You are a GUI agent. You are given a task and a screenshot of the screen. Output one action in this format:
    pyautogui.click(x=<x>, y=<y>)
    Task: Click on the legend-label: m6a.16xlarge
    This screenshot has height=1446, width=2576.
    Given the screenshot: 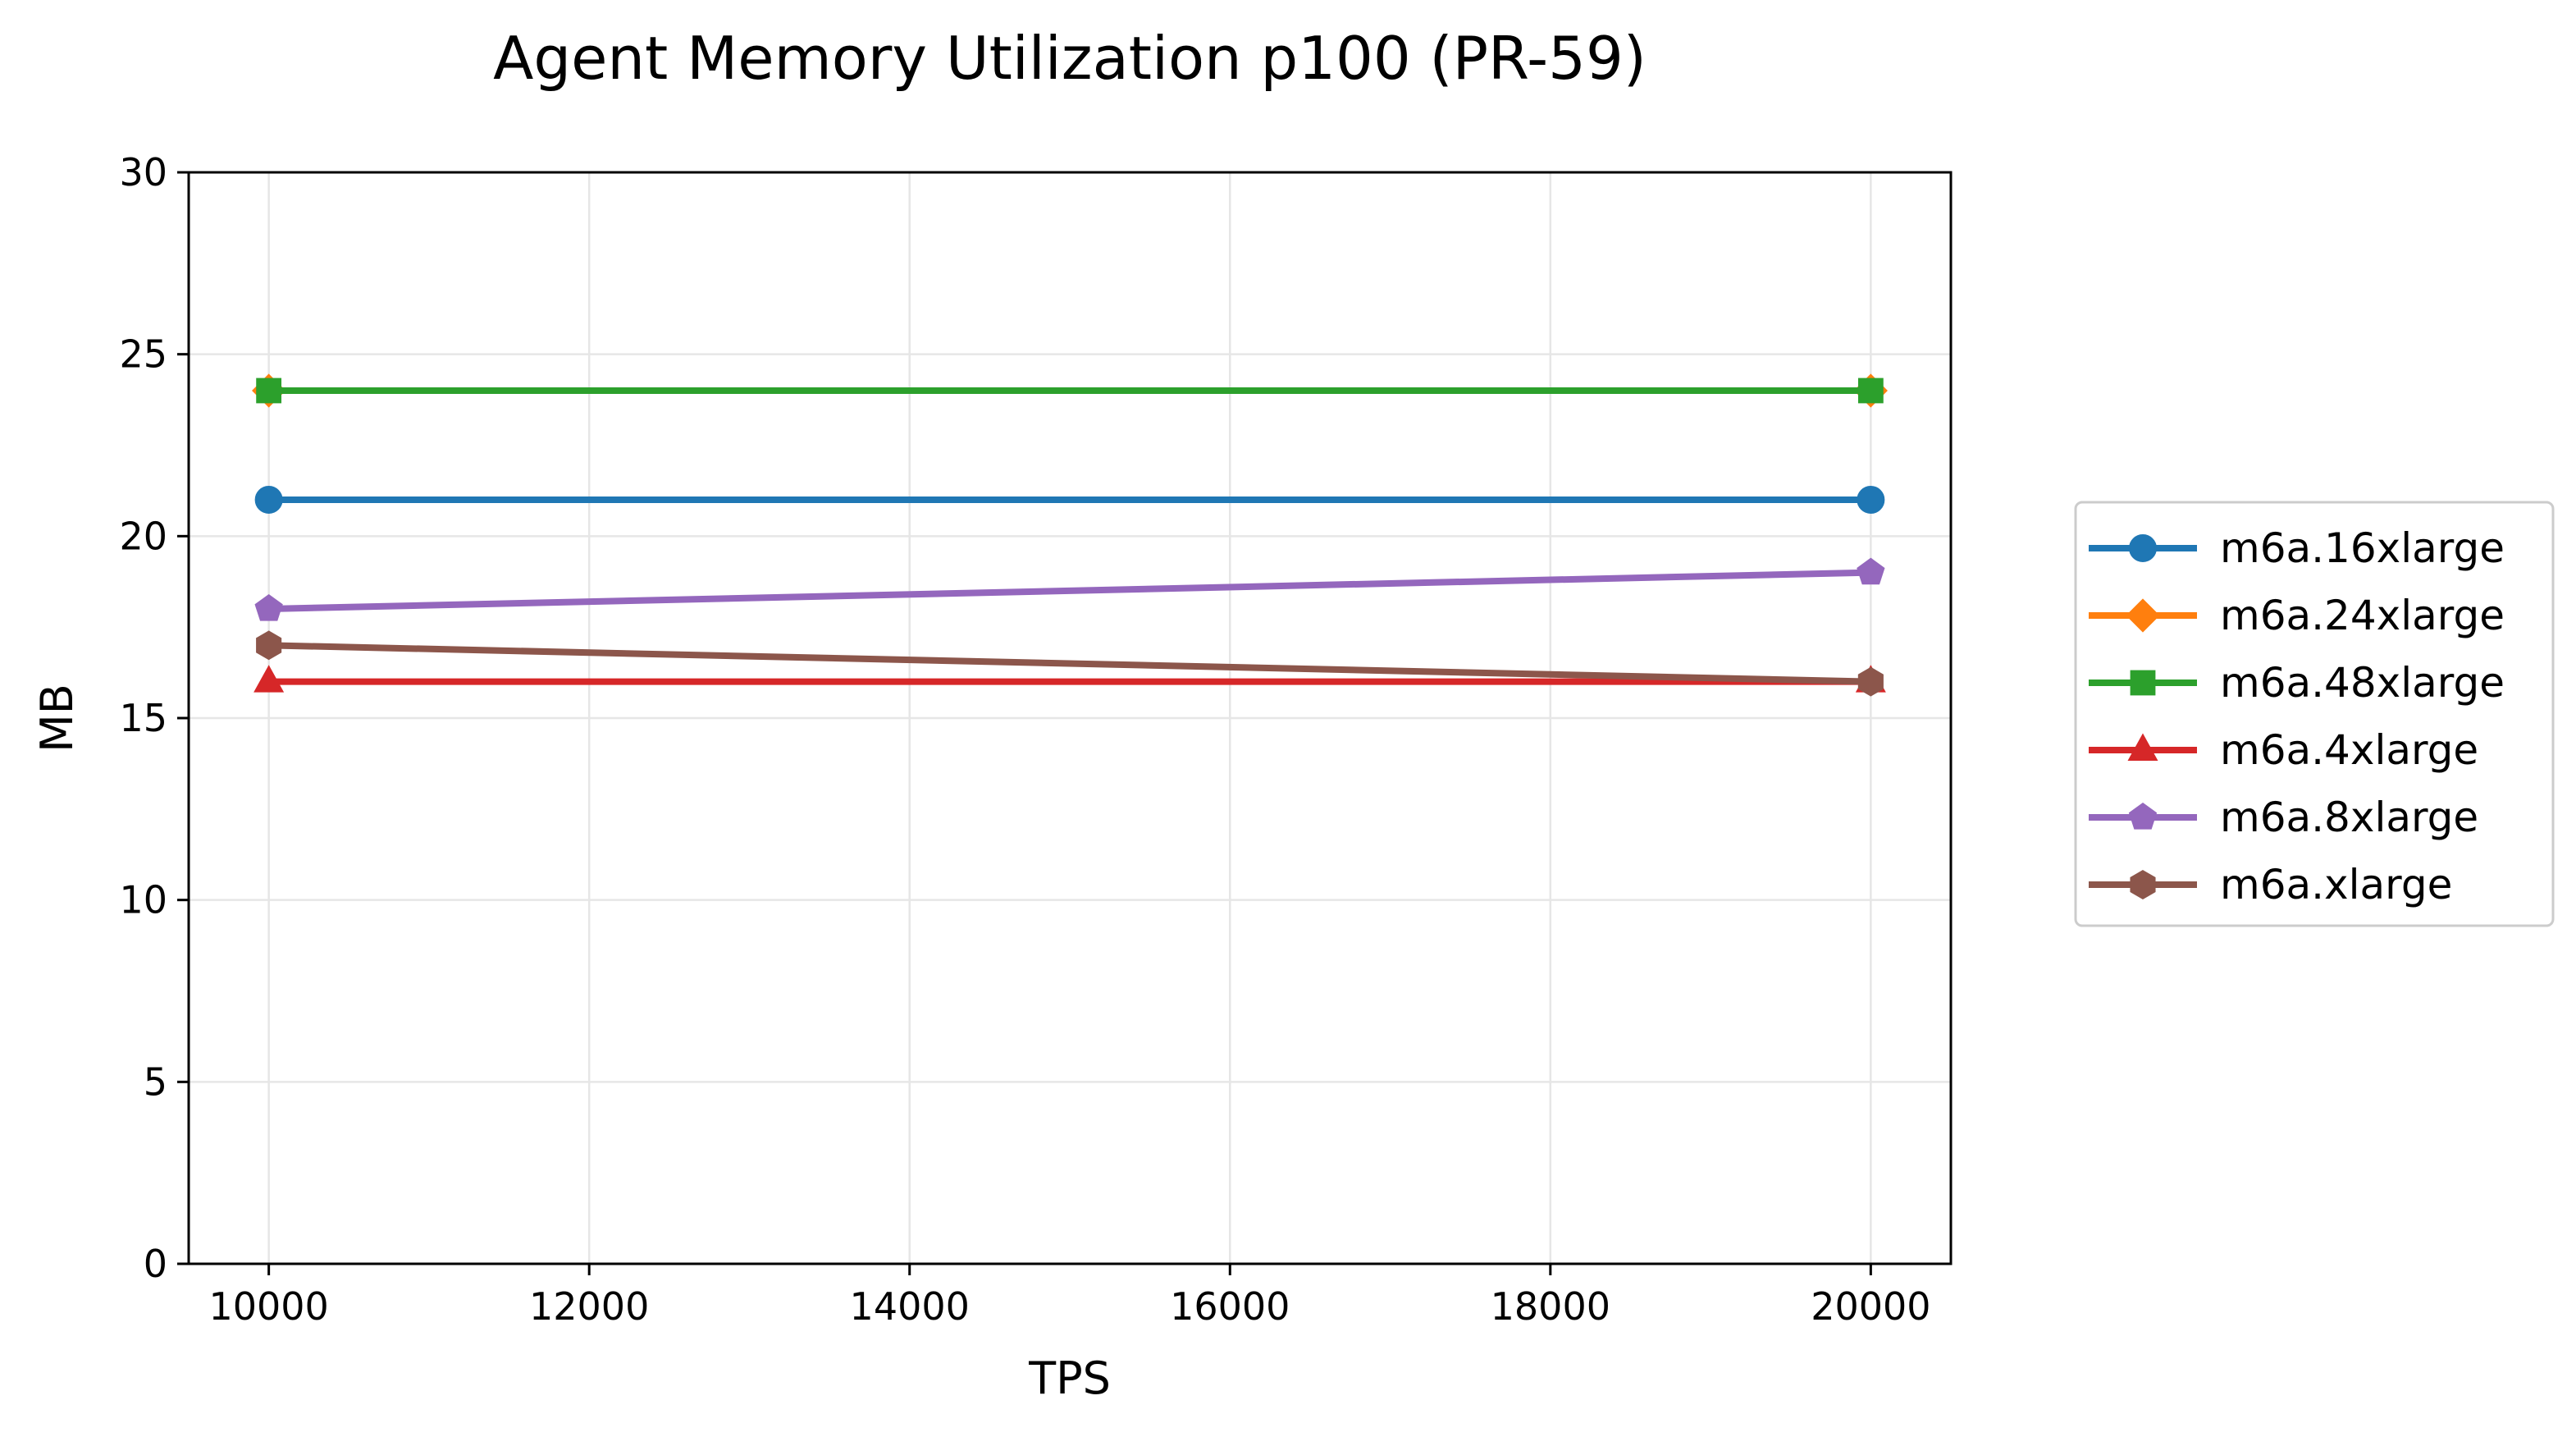 What is the action you would take?
    pyautogui.click(x=2363, y=548)
    